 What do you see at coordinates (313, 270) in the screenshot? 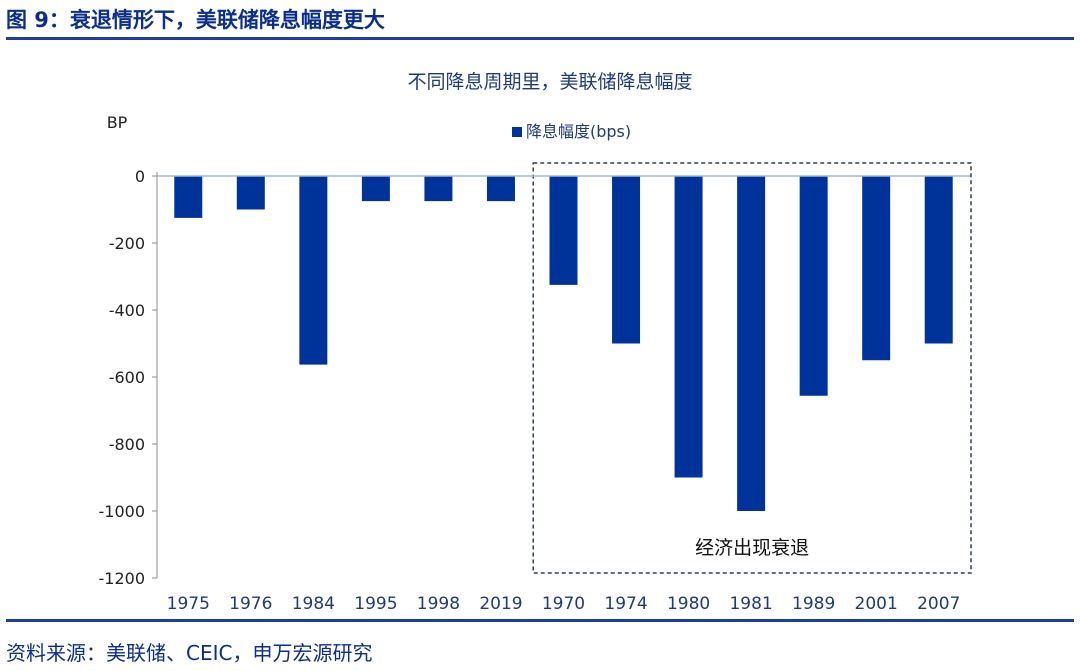
I see `bar-1984` at bounding box center [313, 270].